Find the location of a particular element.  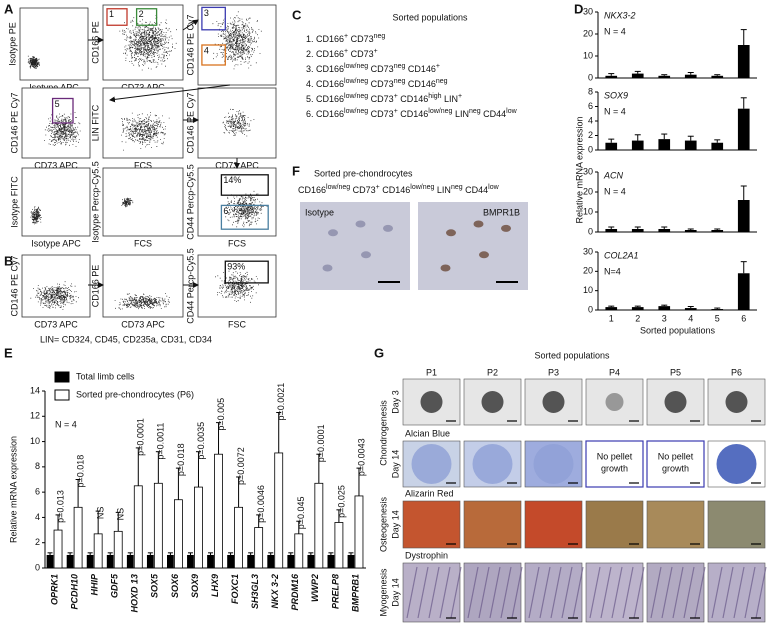

p-value: p=0.0035 is located at coordinates (201, 441).